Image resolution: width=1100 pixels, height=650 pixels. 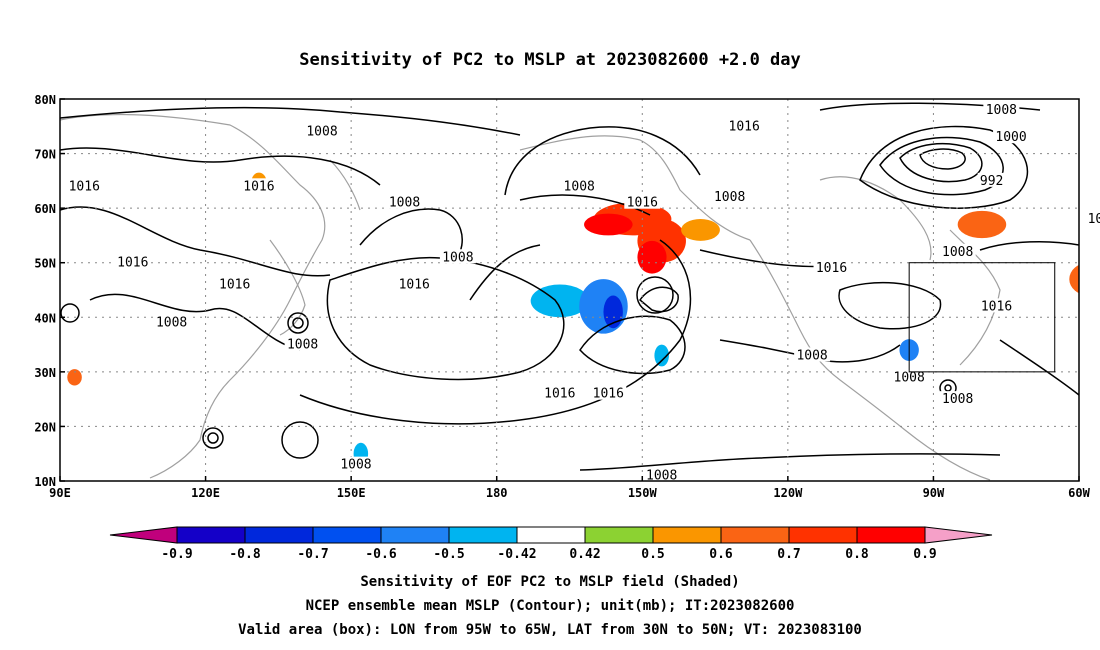 What do you see at coordinates (870, 360) in the screenshot?
I see `coastline-north-america` at bounding box center [870, 360].